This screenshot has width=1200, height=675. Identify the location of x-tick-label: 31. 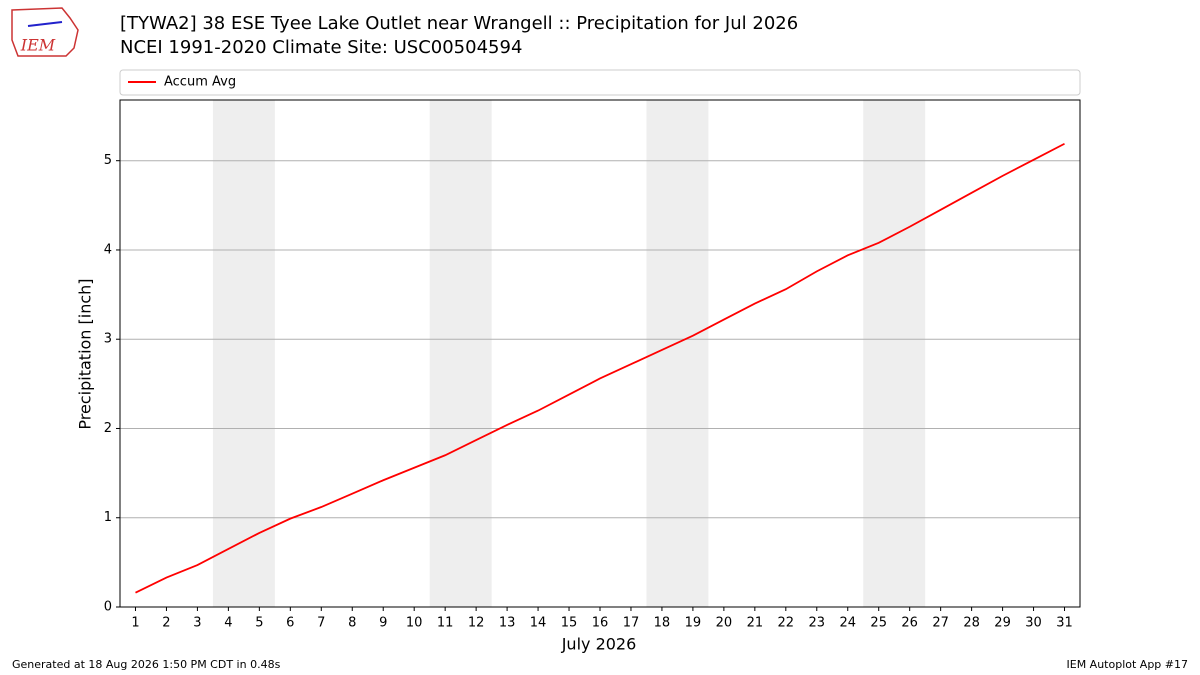
(1064, 623).